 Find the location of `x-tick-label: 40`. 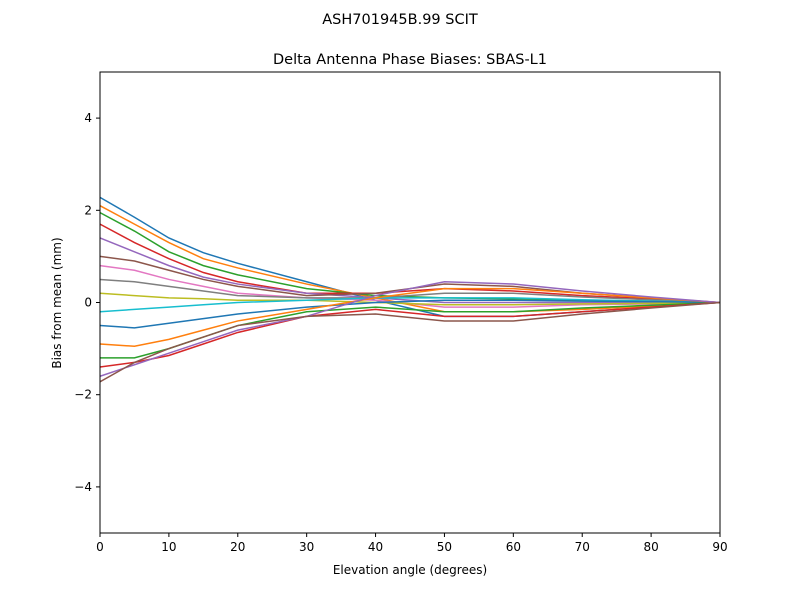

x-tick-label: 40 is located at coordinates (375, 547).